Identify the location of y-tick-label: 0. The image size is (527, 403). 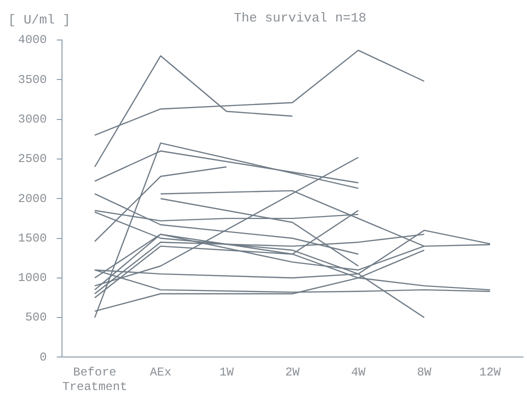
(43, 357).